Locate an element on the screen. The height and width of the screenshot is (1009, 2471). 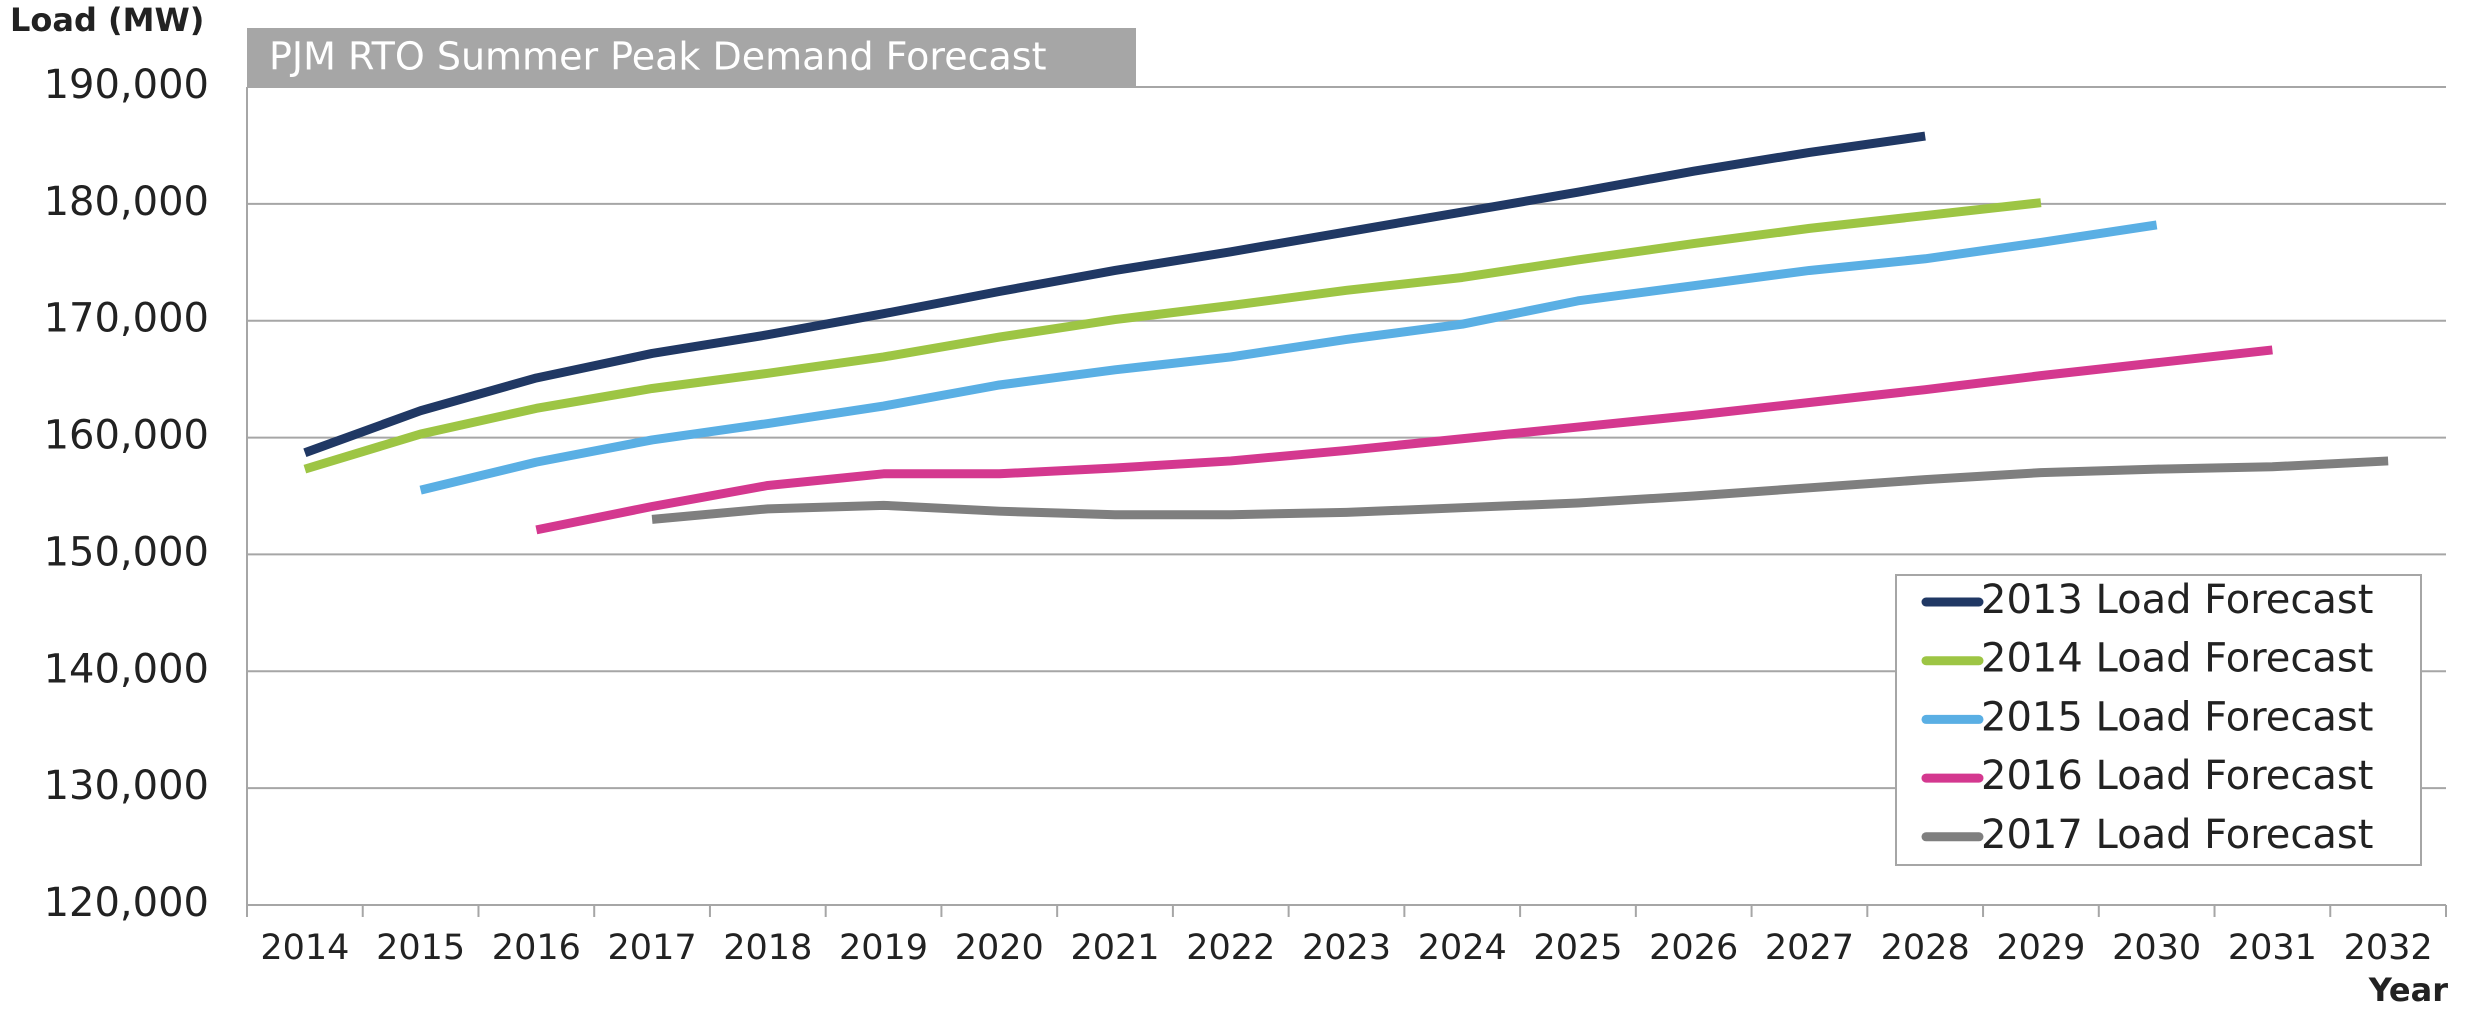
y-tick-label: 170,000 is located at coordinates (126, 319).